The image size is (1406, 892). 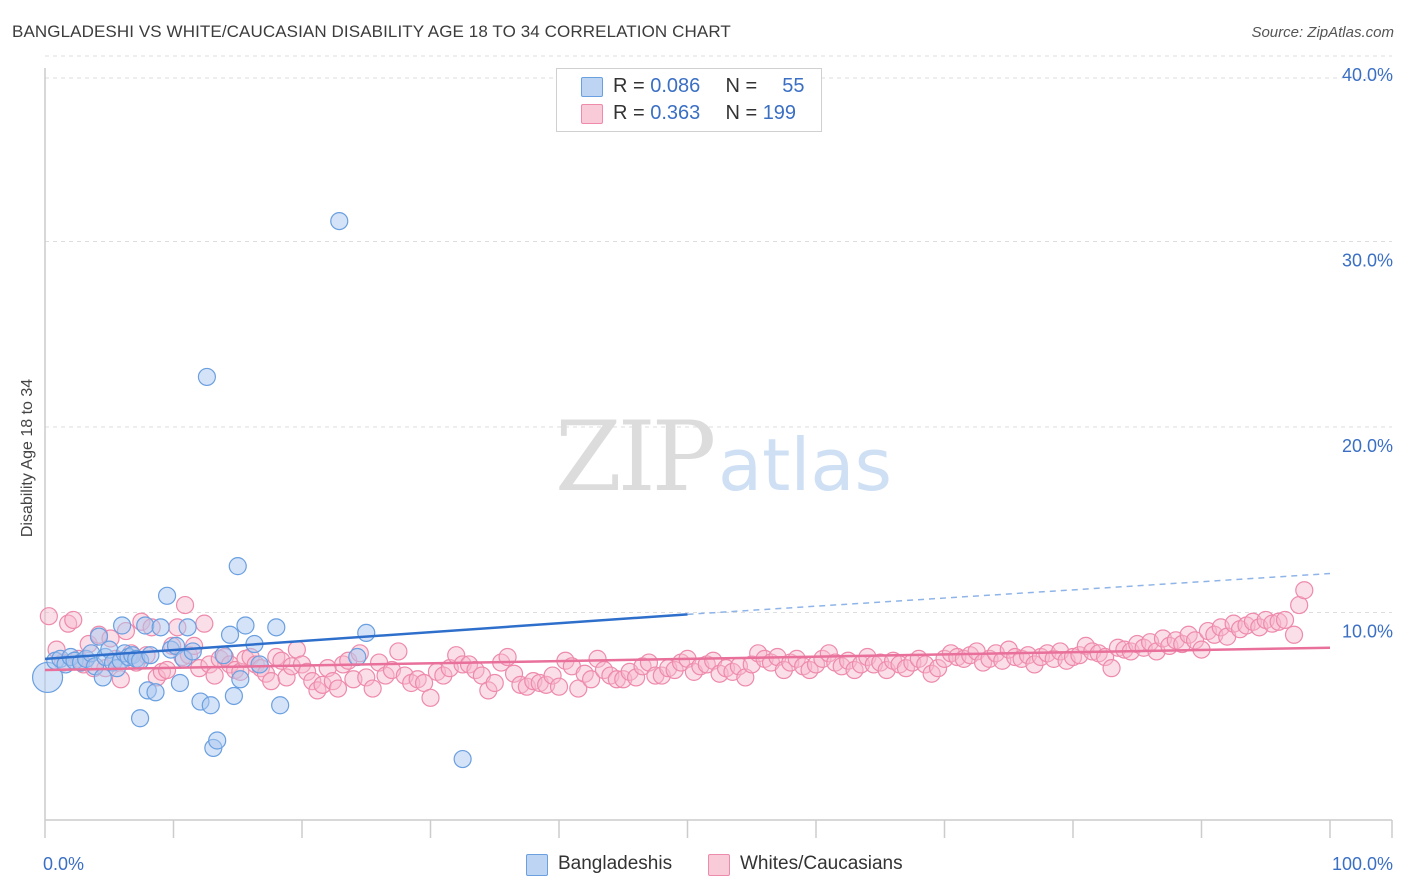 I want to click on legend-n-value-1: 55, so click(x=793, y=86).